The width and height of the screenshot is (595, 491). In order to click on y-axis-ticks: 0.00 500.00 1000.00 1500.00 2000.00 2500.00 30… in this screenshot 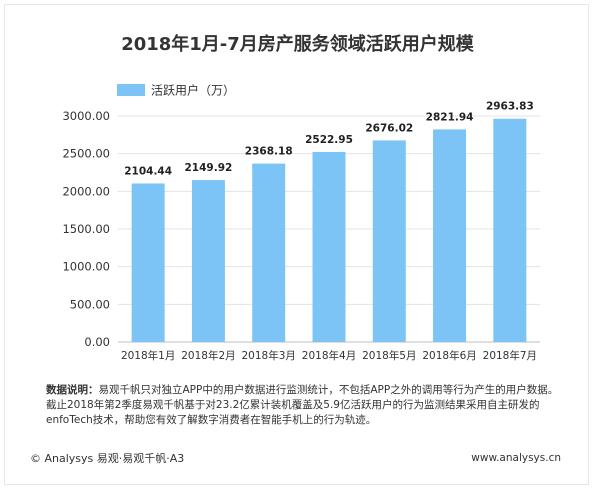, I will do `click(86, 229)`.